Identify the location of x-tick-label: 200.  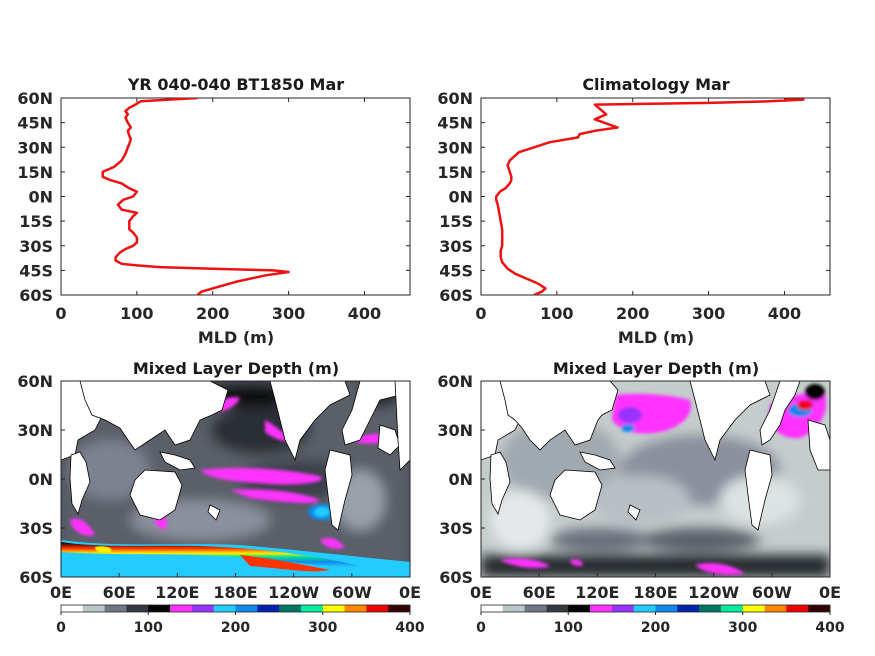
(632, 313).